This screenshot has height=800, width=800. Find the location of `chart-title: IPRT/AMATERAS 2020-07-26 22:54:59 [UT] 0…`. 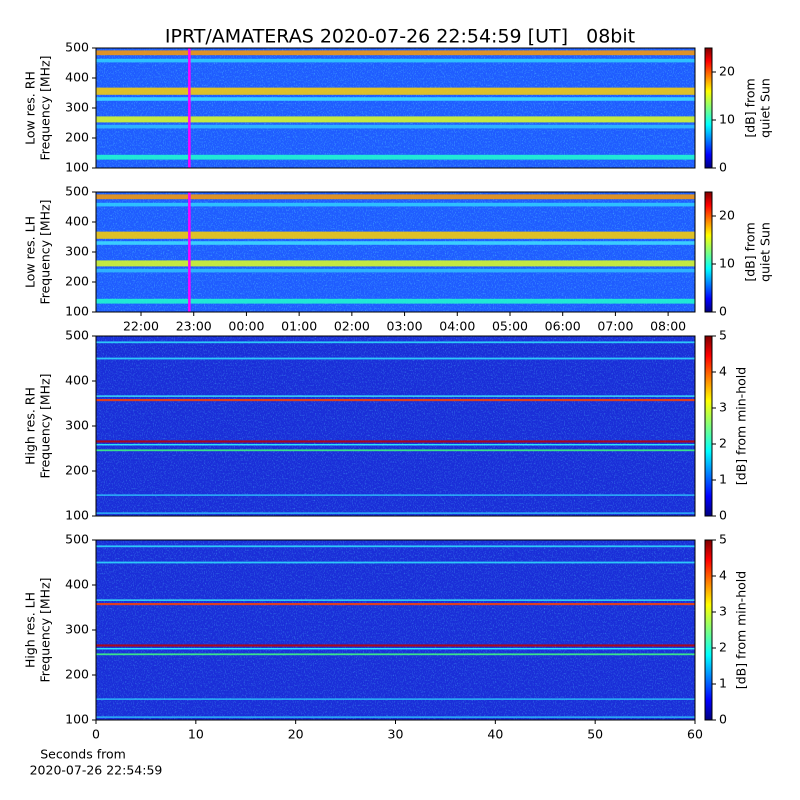

chart-title: IPRT/AMATERAS 2020-07-26 22:54:59 [UT] 0… is located at coordinates (400, 37).